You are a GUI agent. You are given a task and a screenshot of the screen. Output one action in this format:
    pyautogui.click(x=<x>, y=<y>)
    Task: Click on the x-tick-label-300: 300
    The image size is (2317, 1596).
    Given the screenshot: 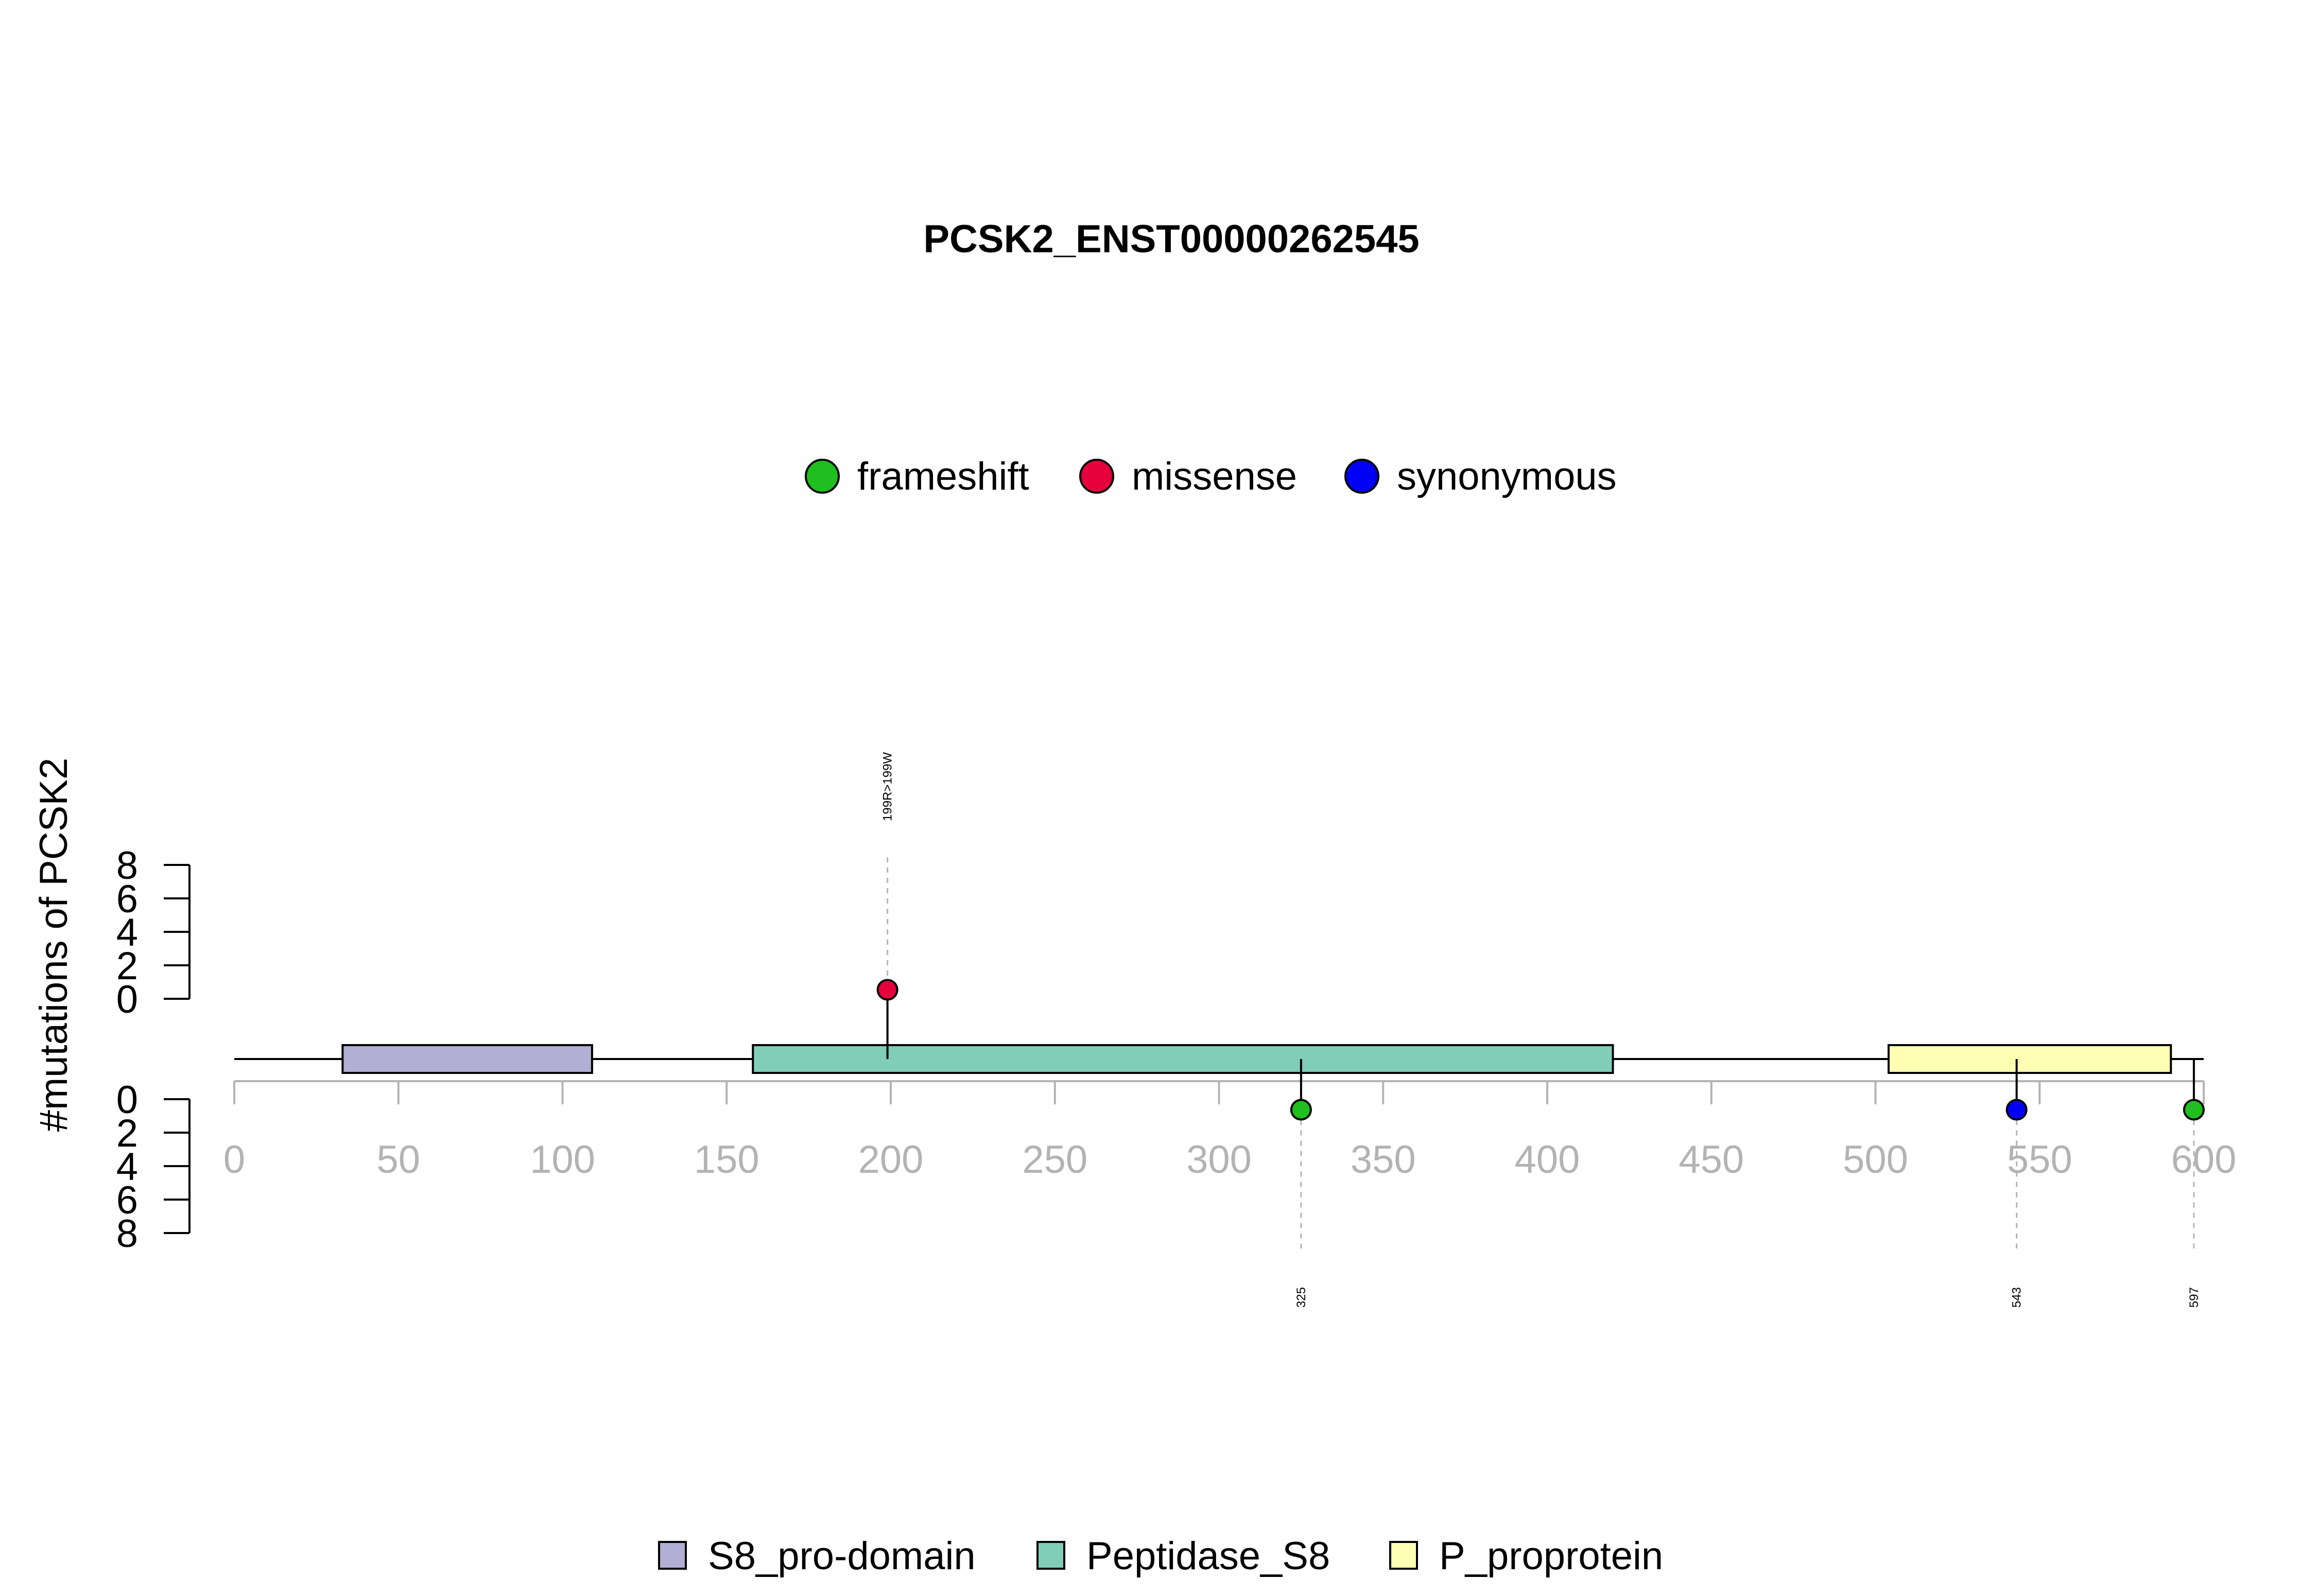 What is the action you would take?
    pyautogui.click(x=1219, y=1160)
    